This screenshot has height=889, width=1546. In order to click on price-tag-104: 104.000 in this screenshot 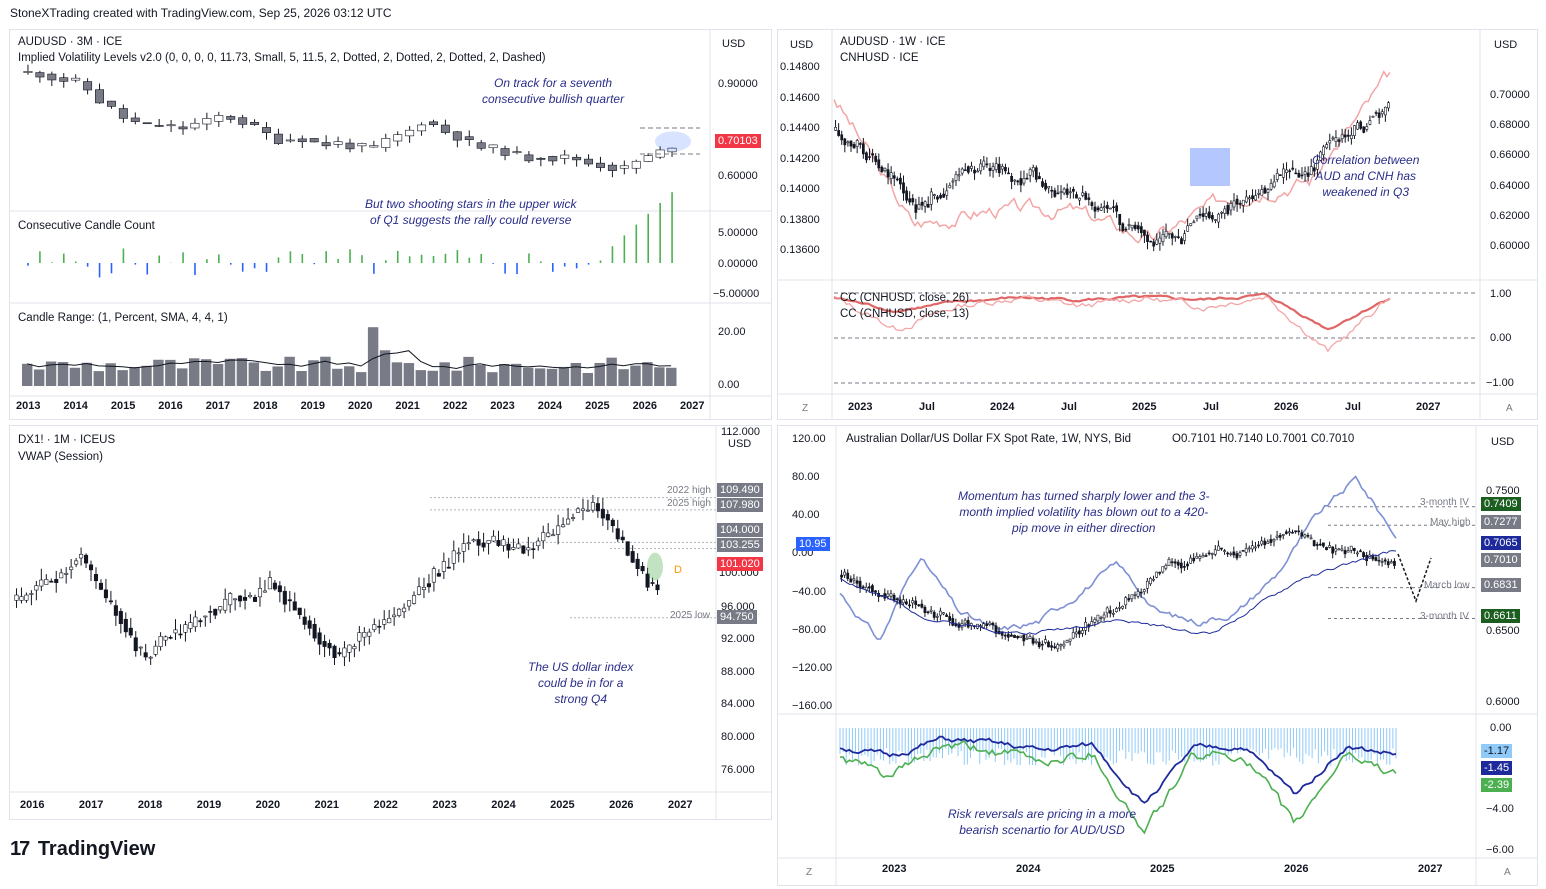, I will do `click(740, 530)`.